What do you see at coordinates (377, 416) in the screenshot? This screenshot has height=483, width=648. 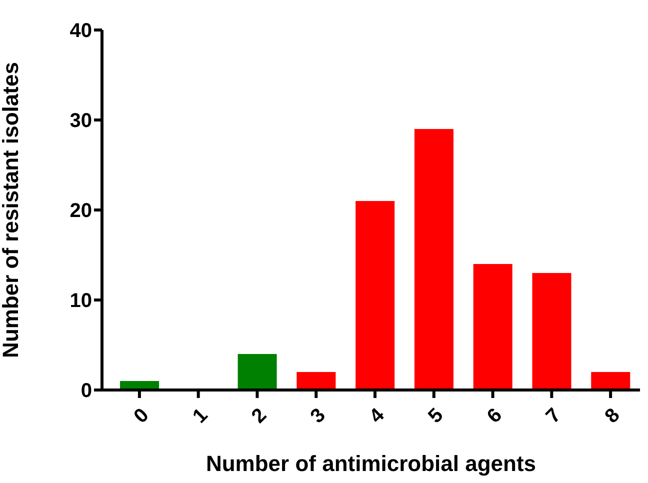 I see `x-tick-label: 4` at bounding box center [377, 416].